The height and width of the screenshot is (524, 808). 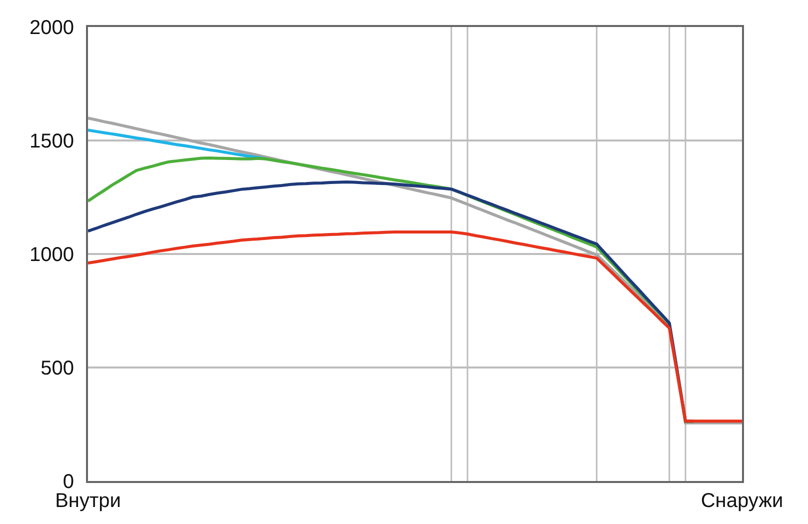 I want to click on y-tick-label: 1500, so click(x=52, y=141).